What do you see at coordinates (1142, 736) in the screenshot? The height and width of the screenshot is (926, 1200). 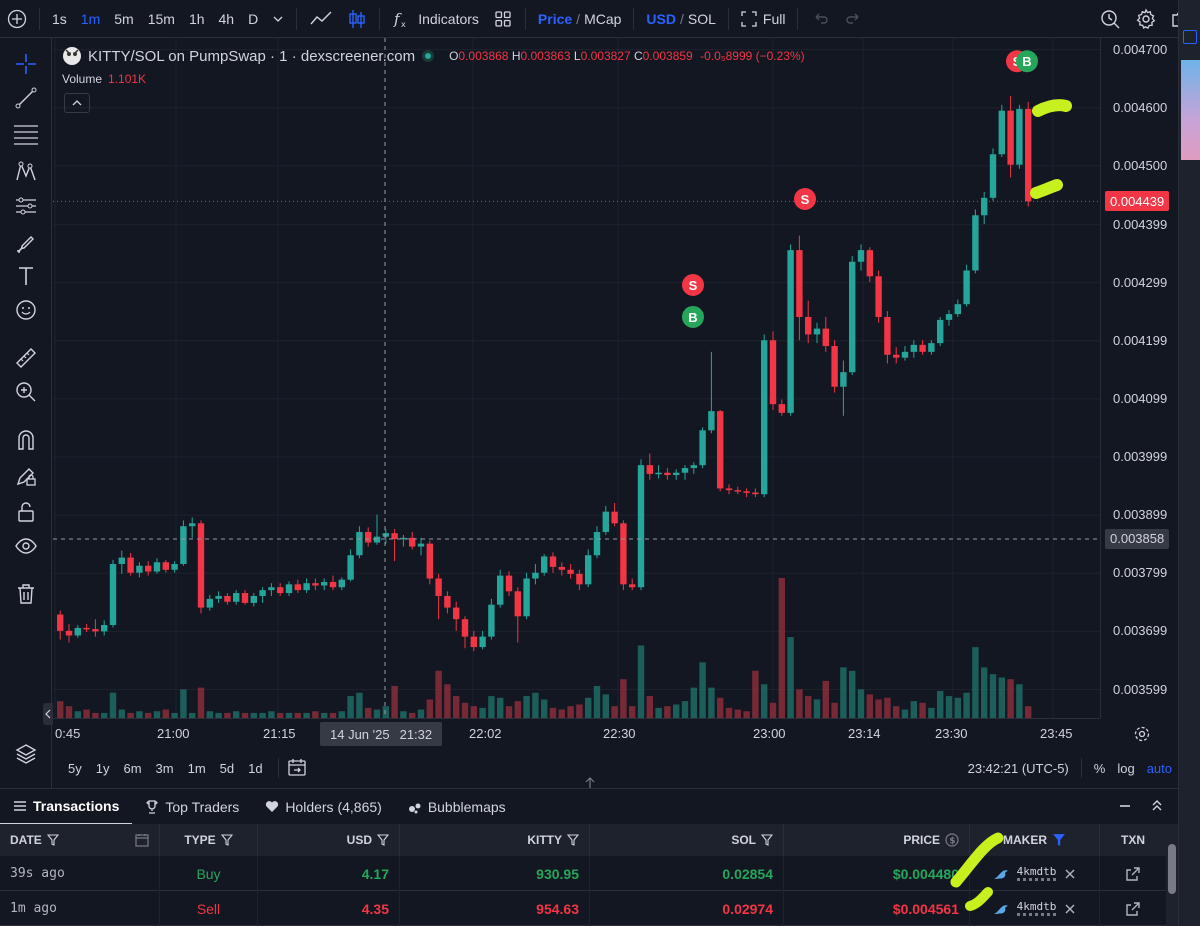 I see `axis-settings-button` at bounding box center [1142, 736].